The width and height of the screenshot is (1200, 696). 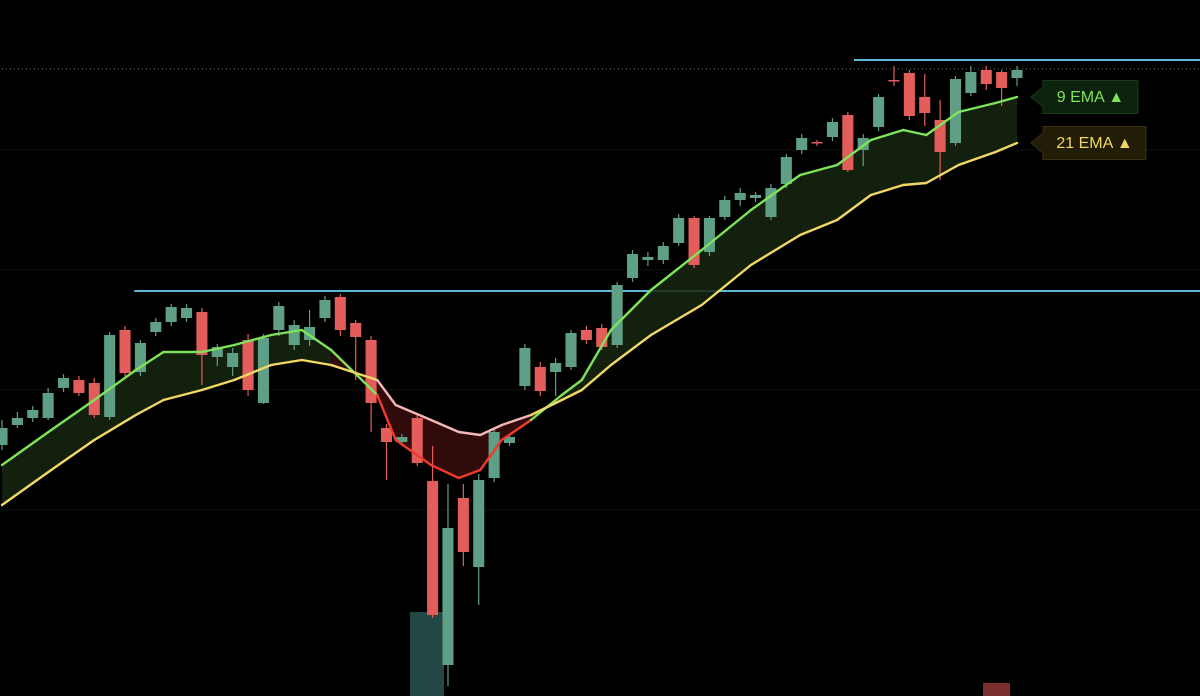 What do you see at coordinates (1090, 97) in the screenshot?
I see `legend-label: 9 EMA ▲` at bounding box center [1090, 97].